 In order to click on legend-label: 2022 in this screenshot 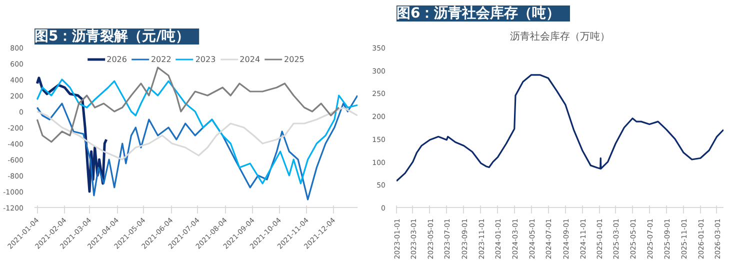, I will do `click(161, 59)`.